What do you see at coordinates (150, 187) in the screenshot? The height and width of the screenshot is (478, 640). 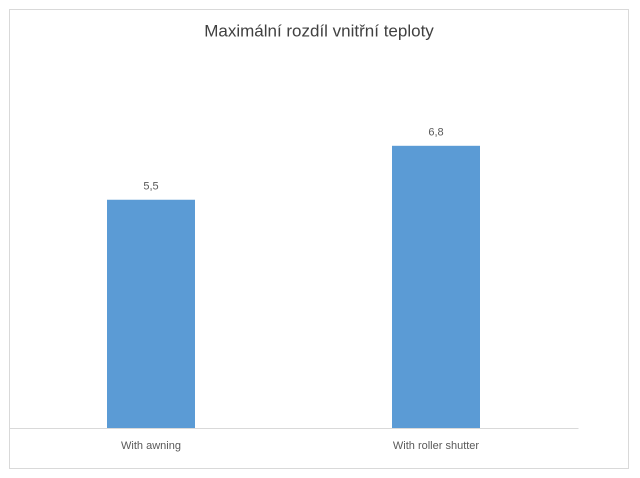 I see `data-label: 5,5` at bounding box center [150, 187].